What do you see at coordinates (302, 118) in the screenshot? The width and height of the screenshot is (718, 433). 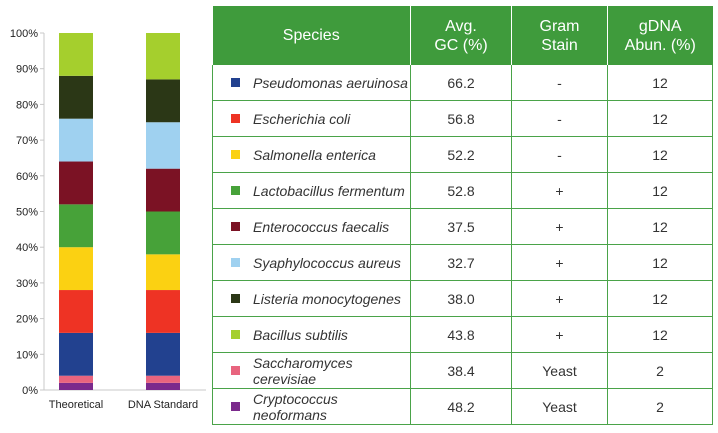 I see `species-name: Escherichia coli` at bounding box center [302, 118].